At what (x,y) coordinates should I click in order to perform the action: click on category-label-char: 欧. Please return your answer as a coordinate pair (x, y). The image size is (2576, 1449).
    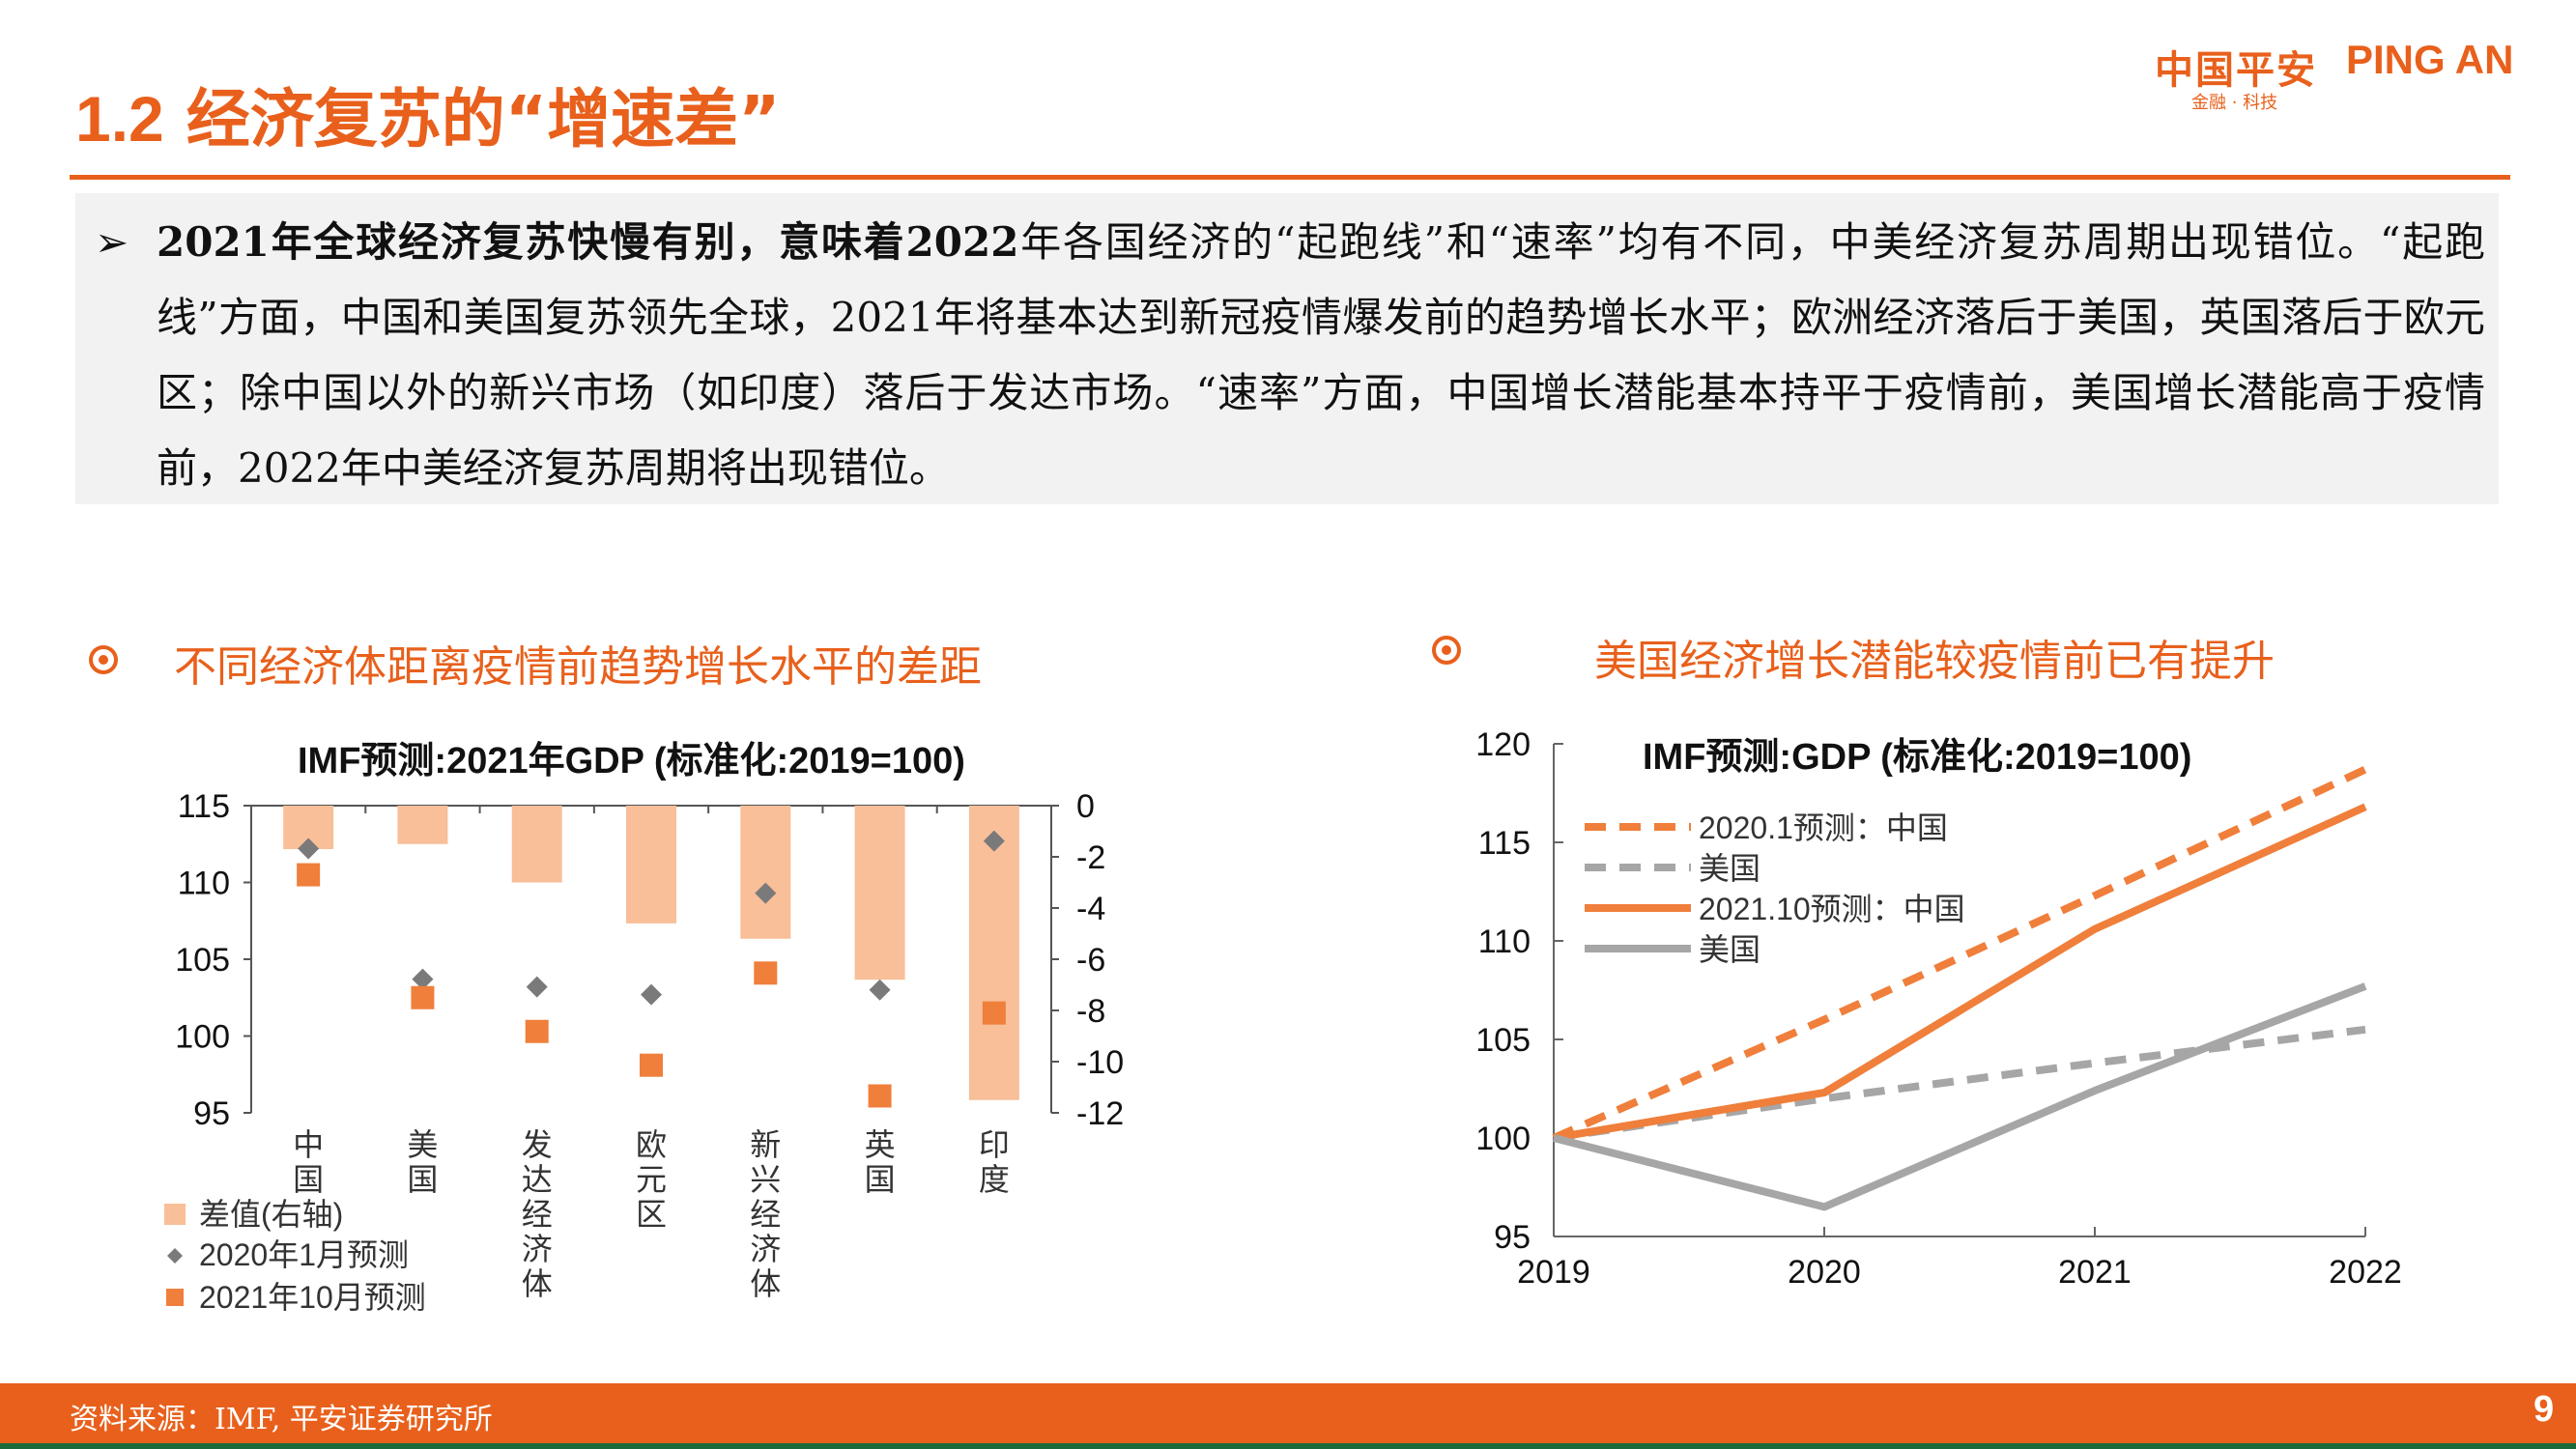
    Looking at the image, I should click on (652, 1144).